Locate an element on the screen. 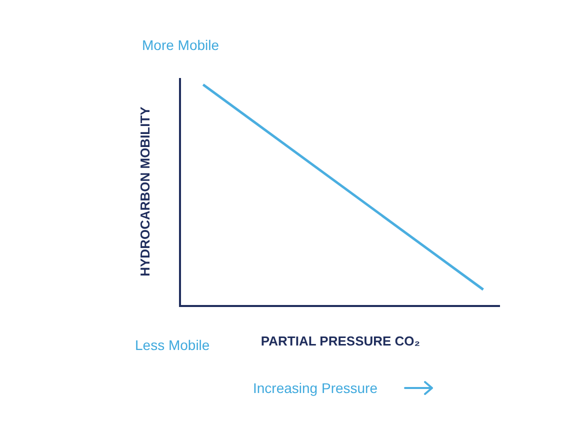 This screenshot has width=586, height=426. x-axis-title: PARTIAL PRESSURE CO₂ is located at coordinates (340, 340).